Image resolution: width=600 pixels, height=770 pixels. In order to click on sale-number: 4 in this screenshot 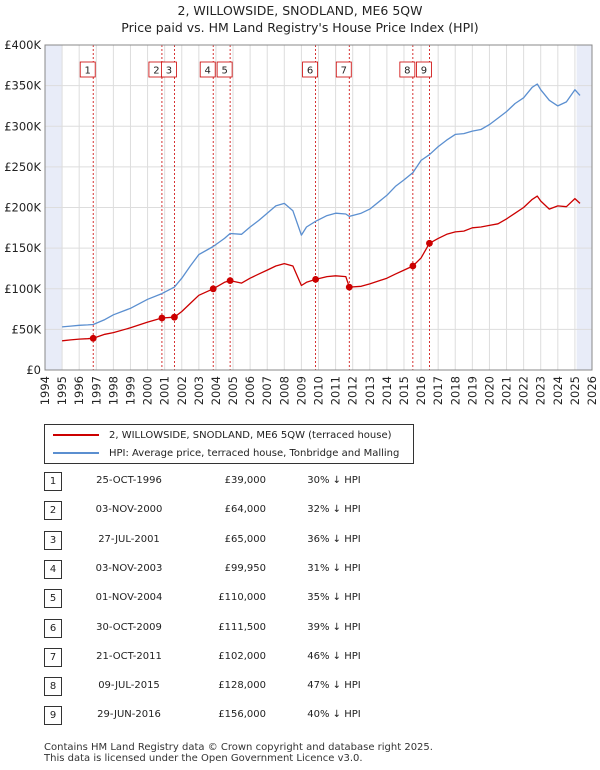, I will do `click(53, 569)`.